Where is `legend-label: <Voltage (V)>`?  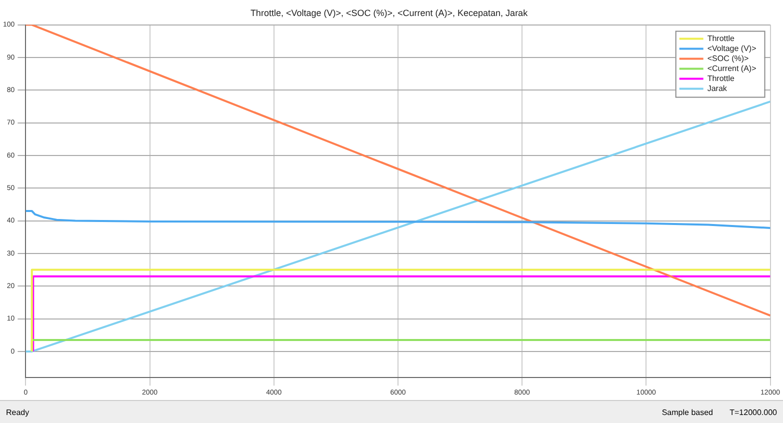
legend-label: <Voltage (V)> is located at coordinates (732, 49).